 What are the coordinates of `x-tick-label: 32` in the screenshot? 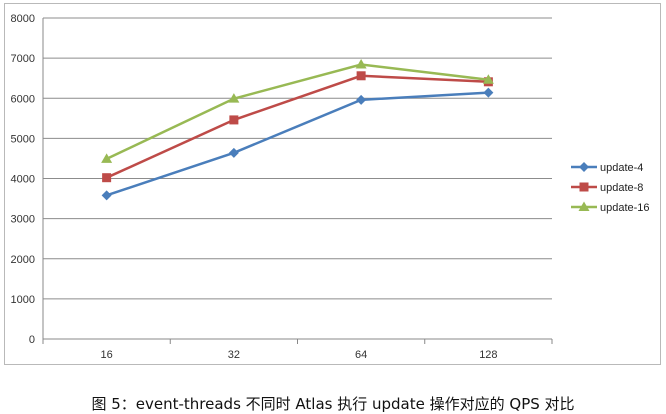 It's located at (234, 355).